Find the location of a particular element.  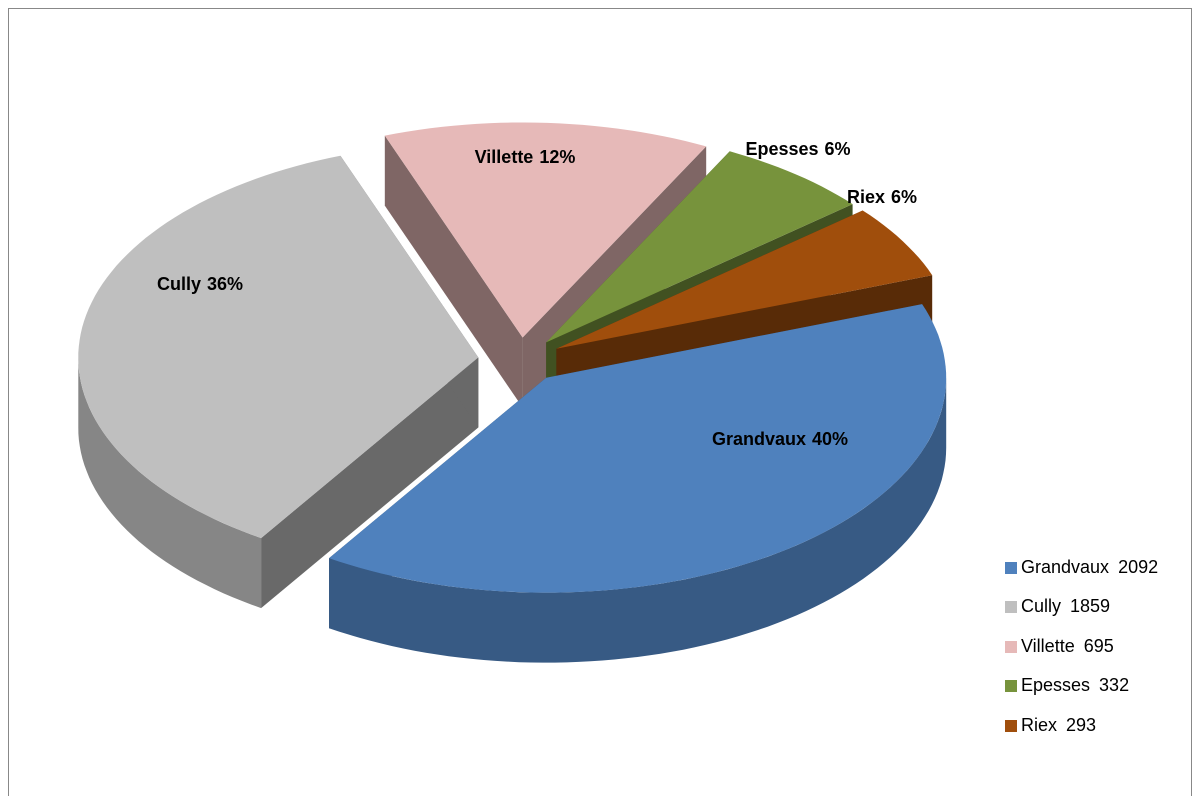

legend-value: 695 is located at coordinates (1099, 646).